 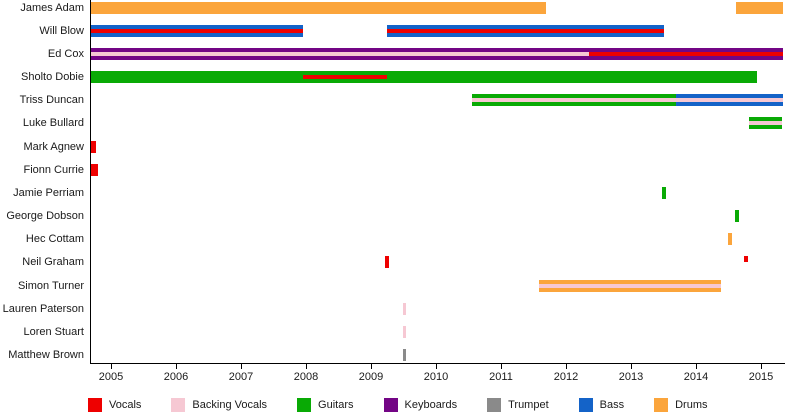 I want to click on member-label: Ed Cox, so click(x=65, y=53).